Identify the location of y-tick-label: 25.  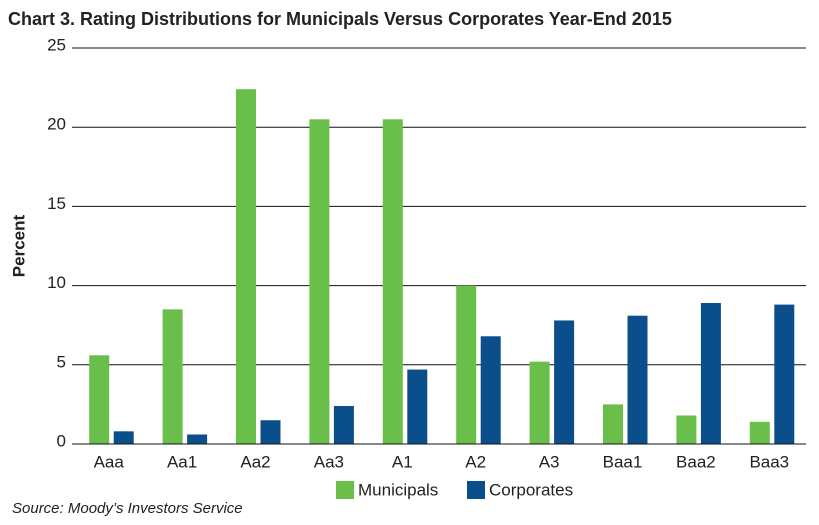
(56, 44).